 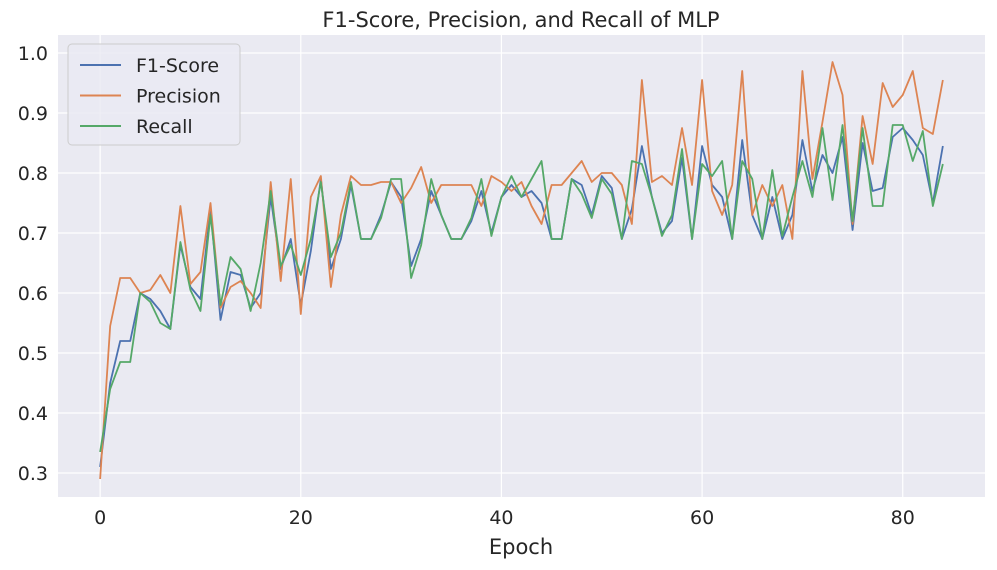 What do you see at coordinates (33, 474) in the screenshot?
I see `y-tick-label: 0.3` at bounding box center [33, 474].